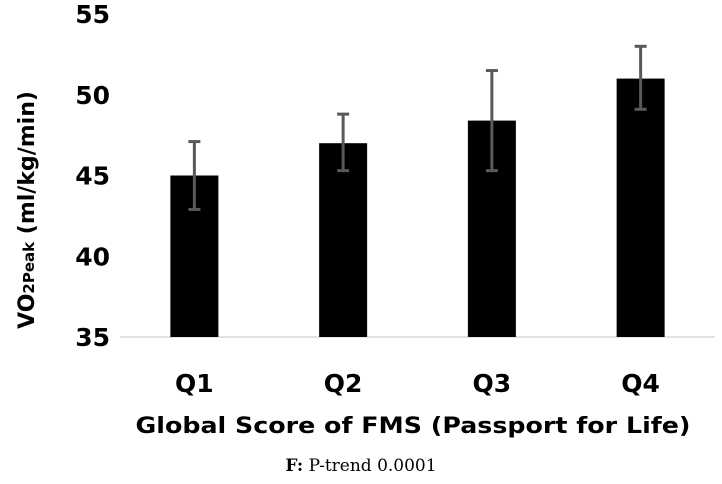 The image size is (722, 484). Describe the element at coordinates (294, 466) in the screenshot. I see `caption-label: F:` at that location.